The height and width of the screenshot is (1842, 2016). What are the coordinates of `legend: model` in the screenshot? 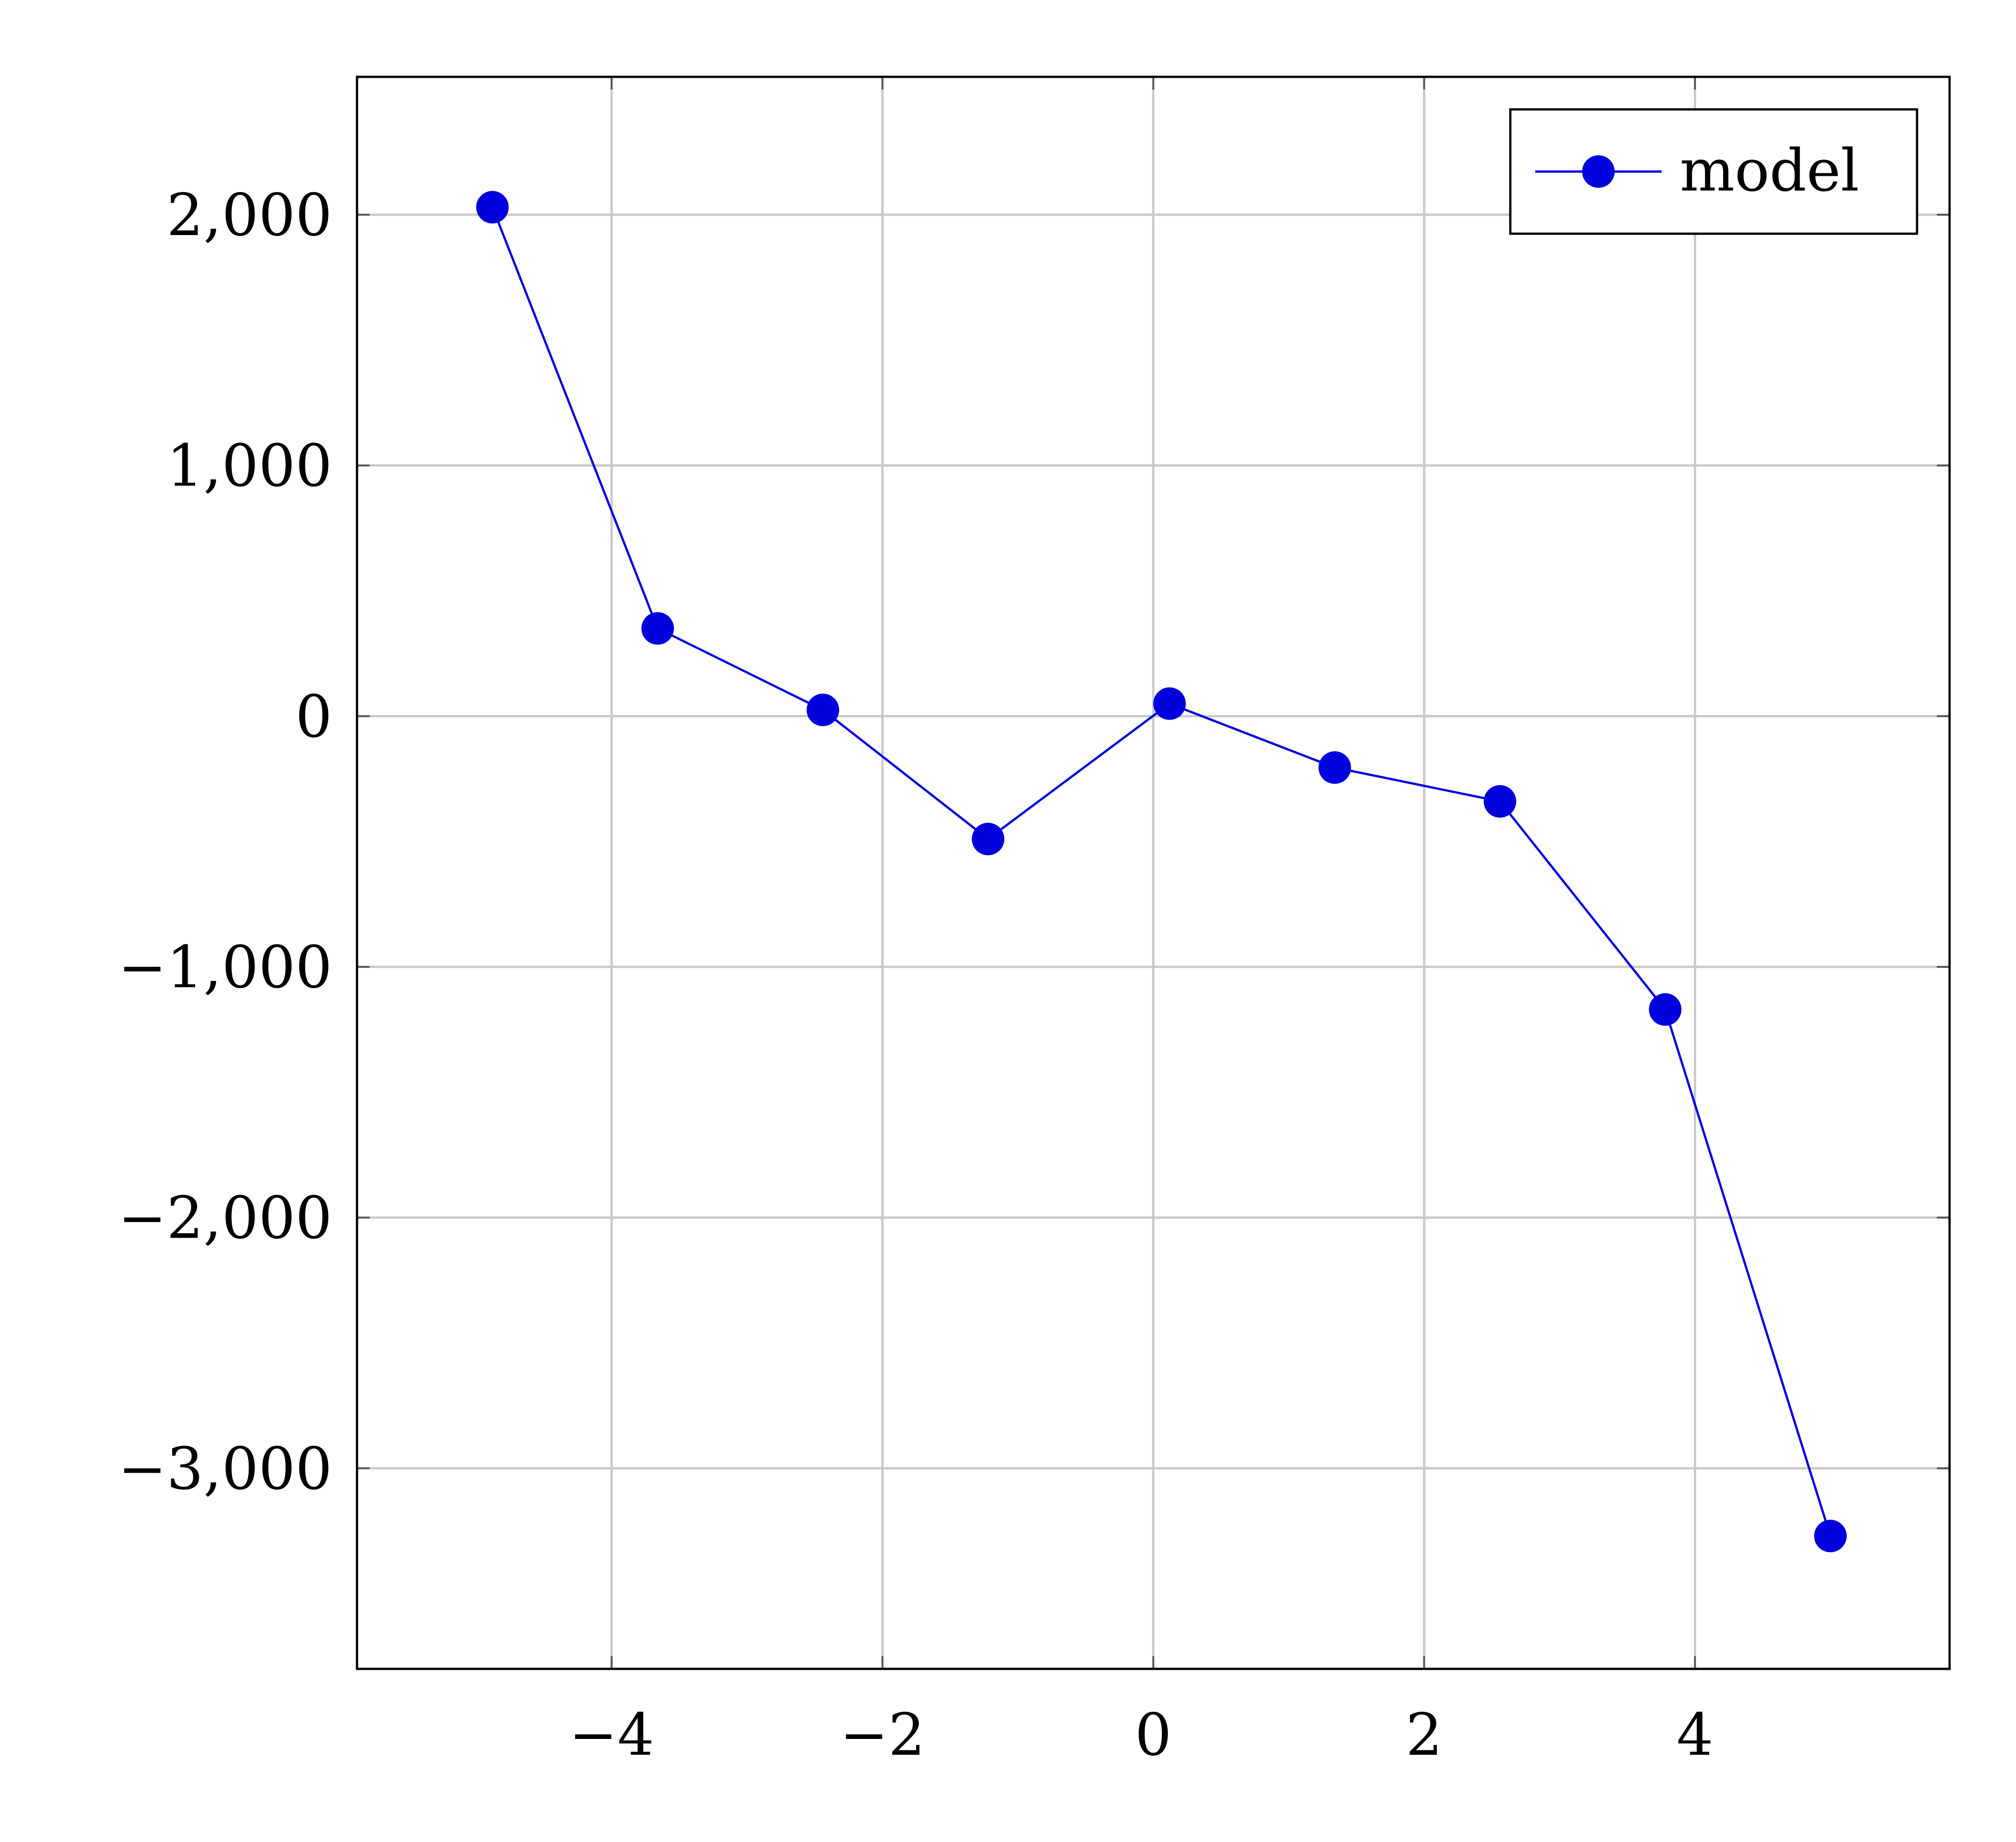 It's located at (1714, 171).